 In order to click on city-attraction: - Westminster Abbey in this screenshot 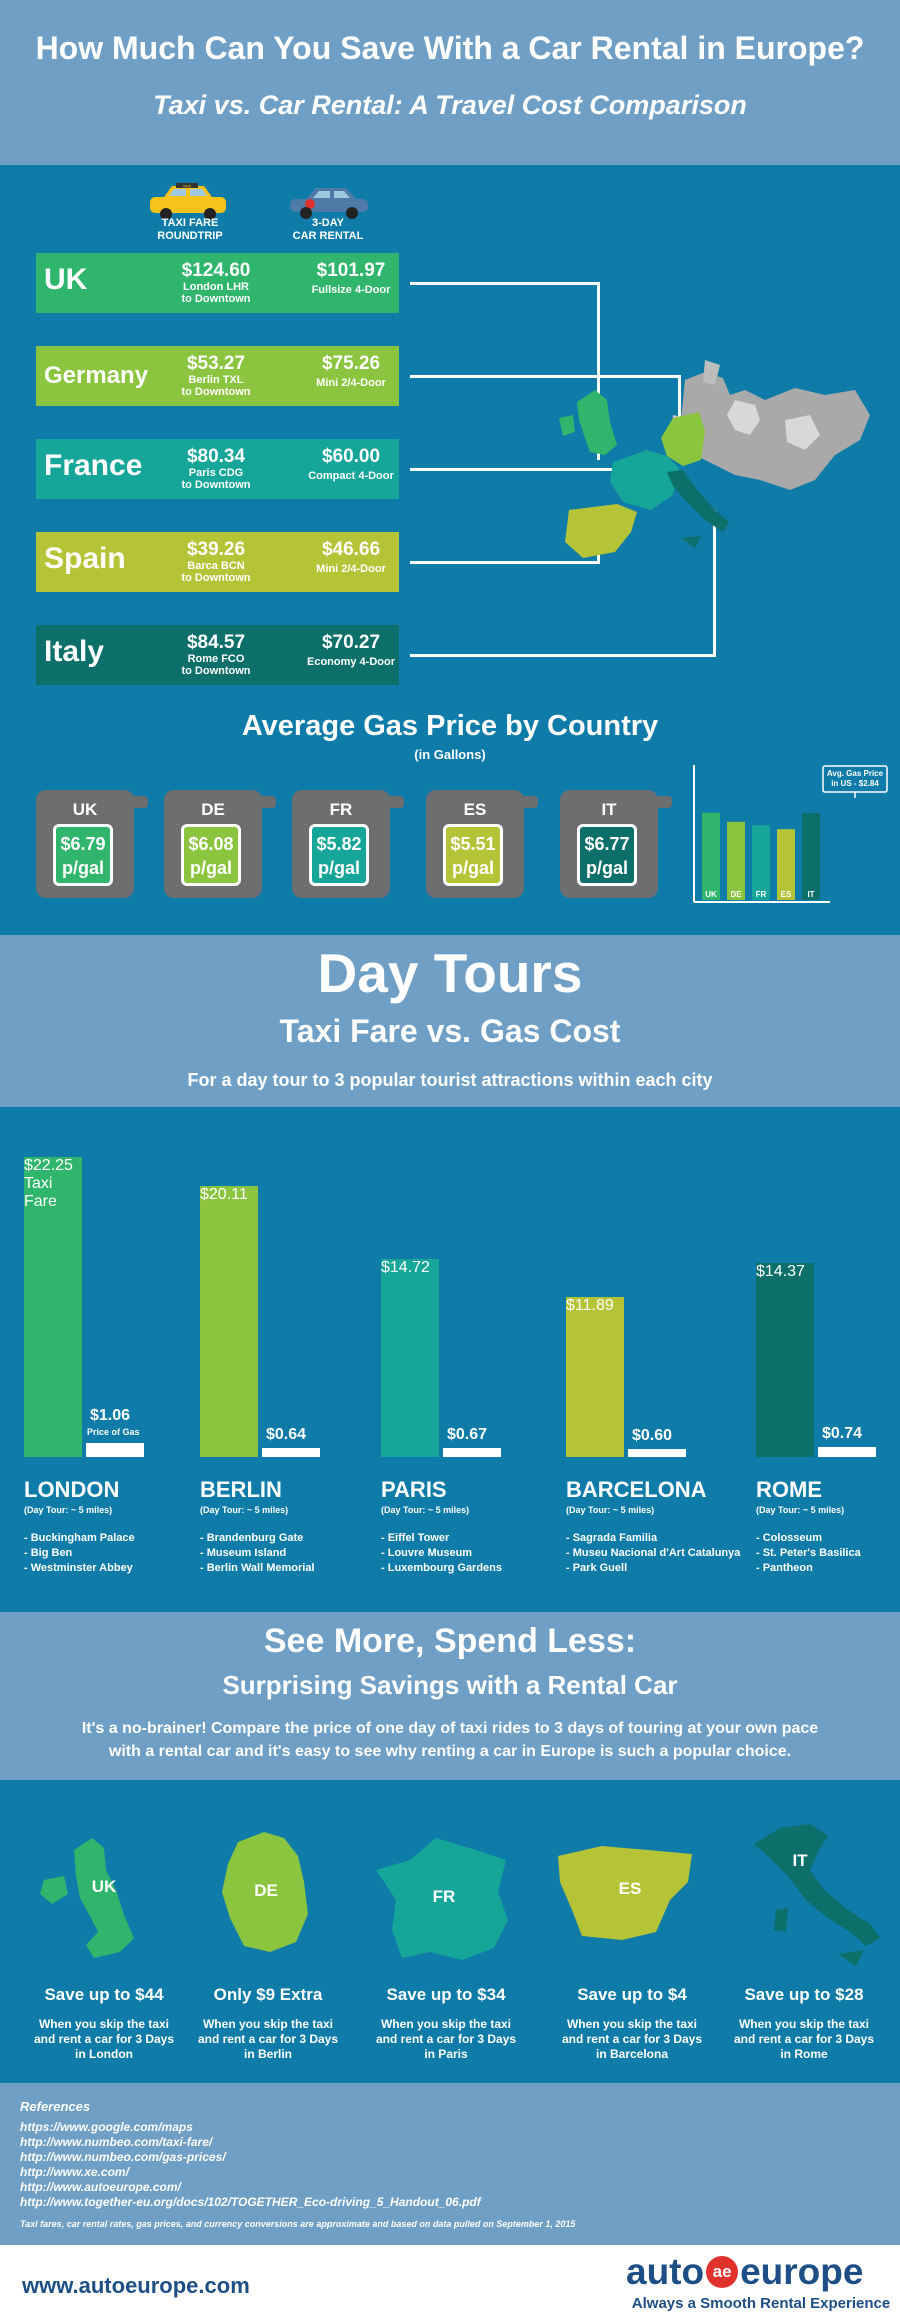, I will do `click(78, 1568)`.